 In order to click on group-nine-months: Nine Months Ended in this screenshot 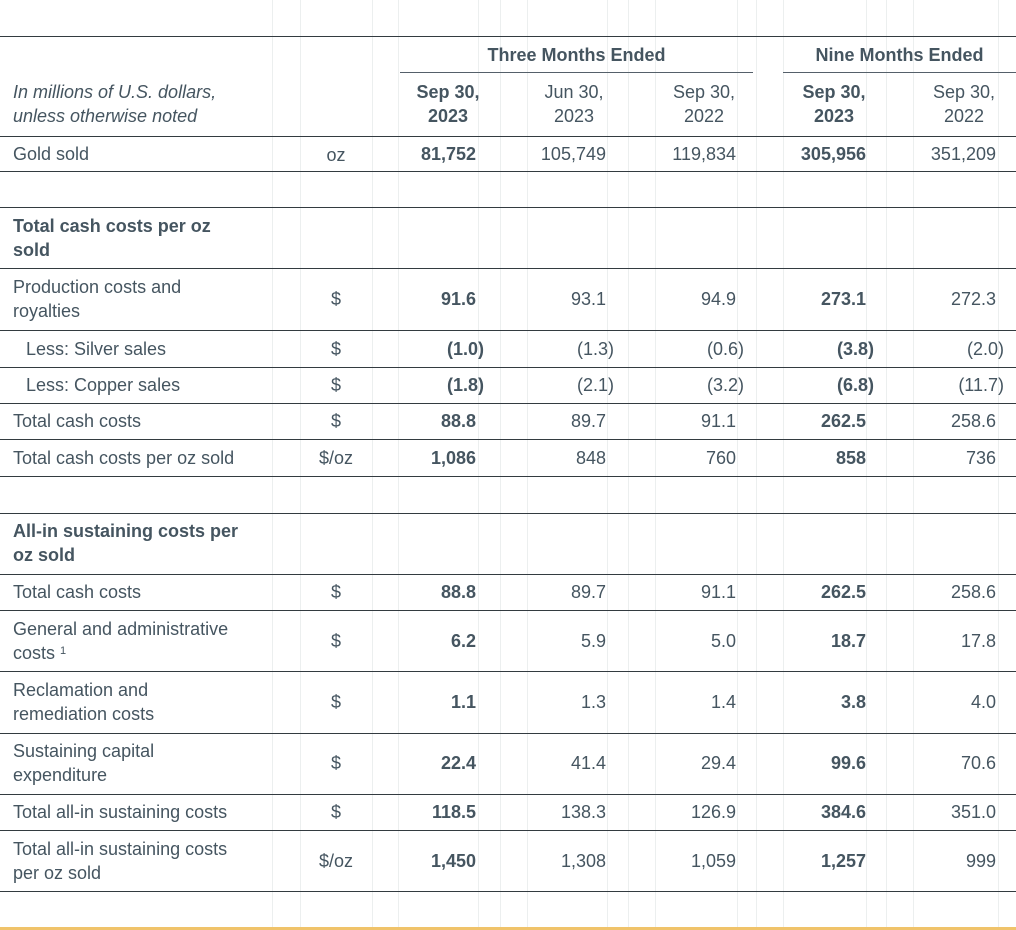, I will do `click(899, 55)`.